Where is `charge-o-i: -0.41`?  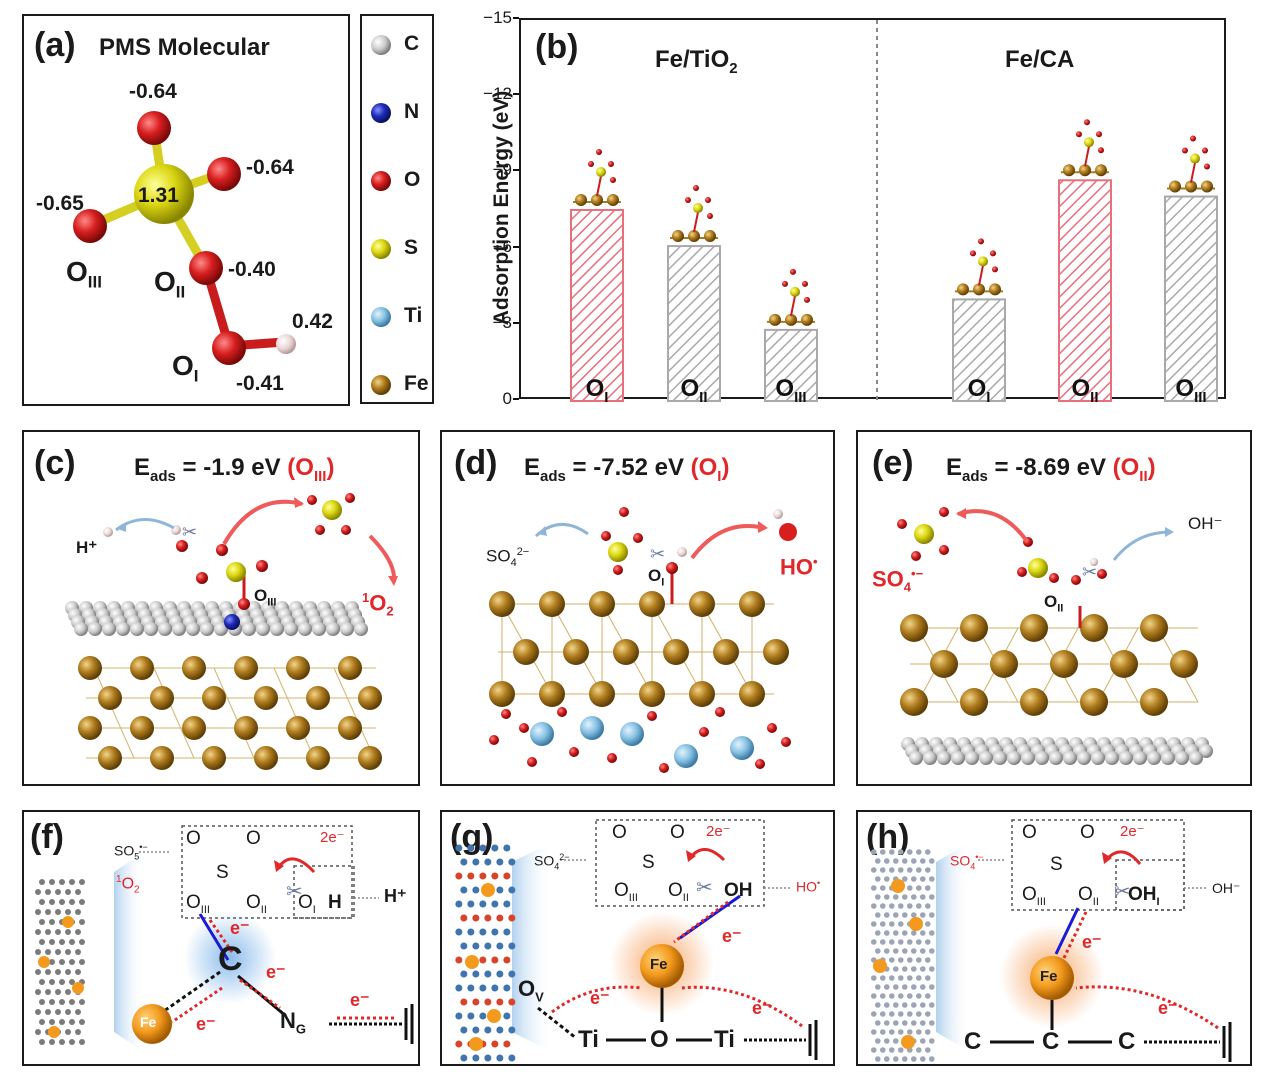
charge-o-i: -0.41 is located at coordinates (260, 383).